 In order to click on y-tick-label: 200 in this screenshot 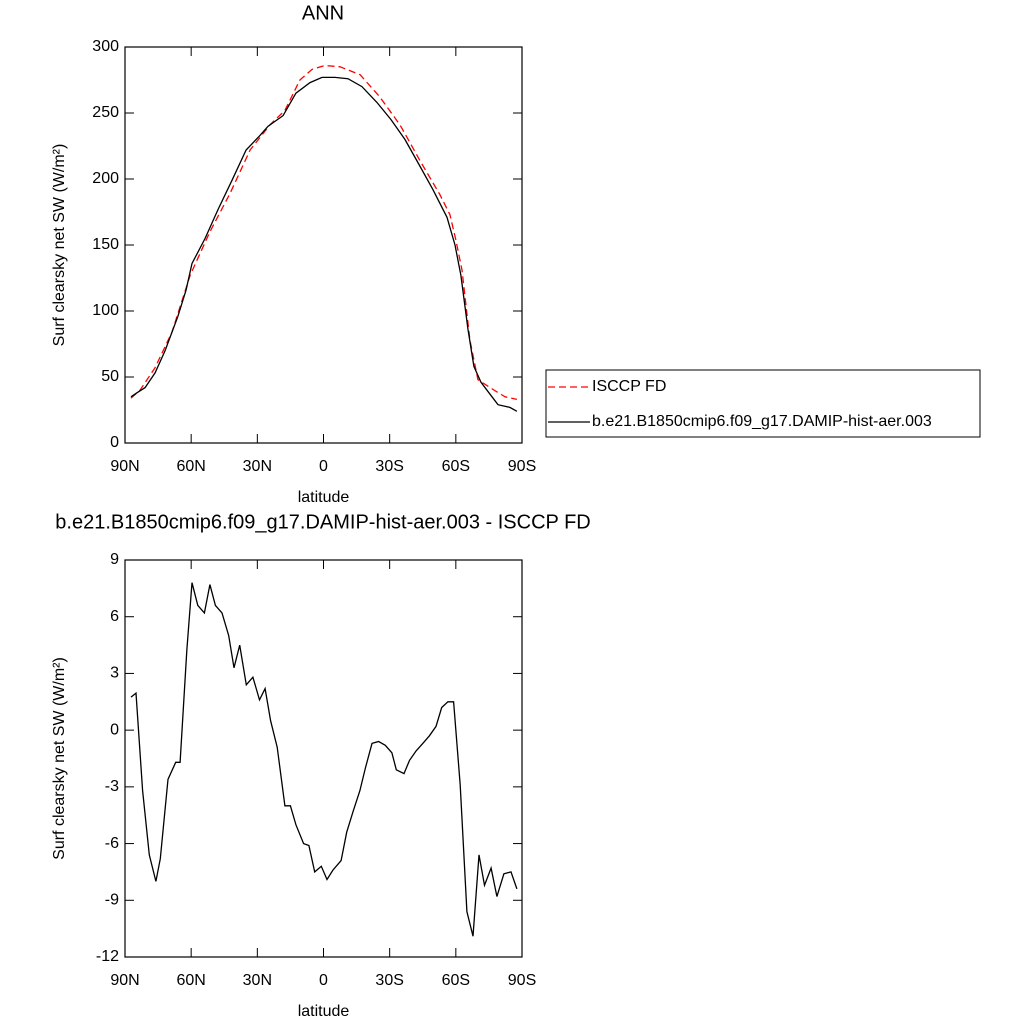, I will do `click(105, 178)`.